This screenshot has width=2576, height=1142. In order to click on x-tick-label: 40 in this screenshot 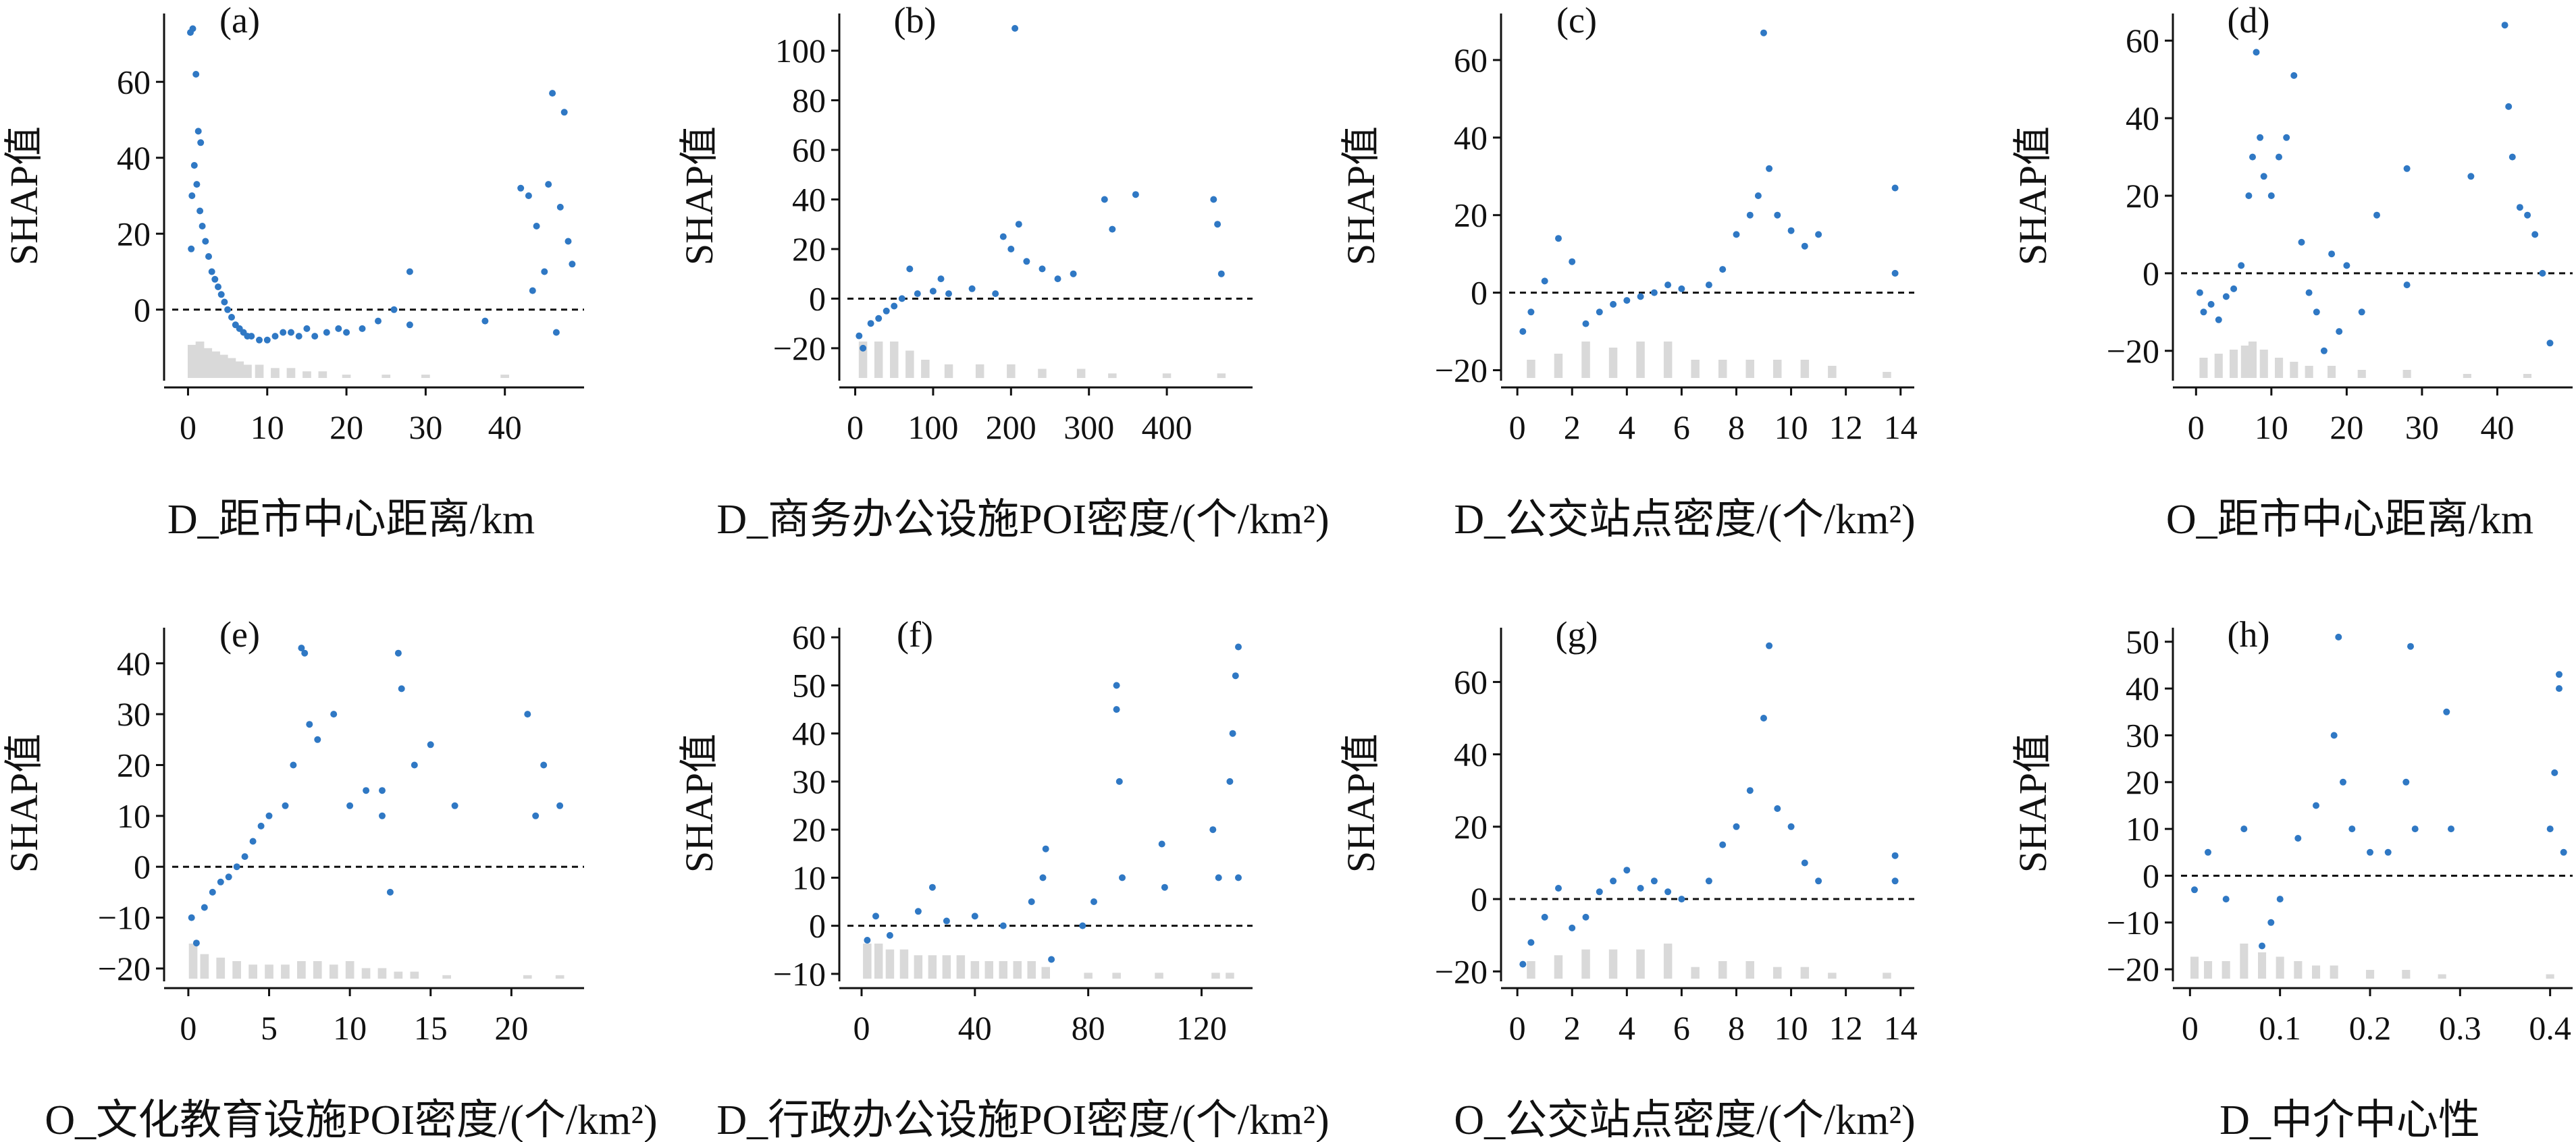, I will do `click(975, 1028)`.